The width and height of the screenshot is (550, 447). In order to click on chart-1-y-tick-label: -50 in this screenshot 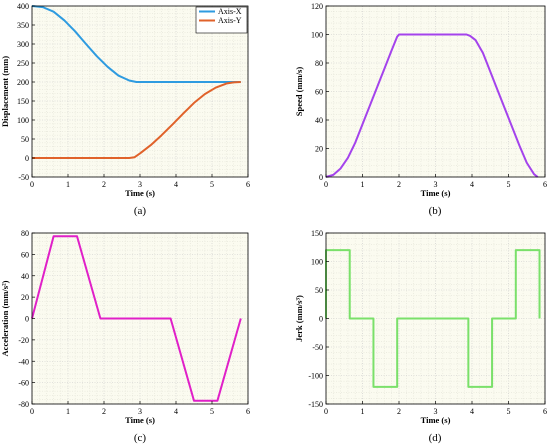, I will do `click(23, 177)`.